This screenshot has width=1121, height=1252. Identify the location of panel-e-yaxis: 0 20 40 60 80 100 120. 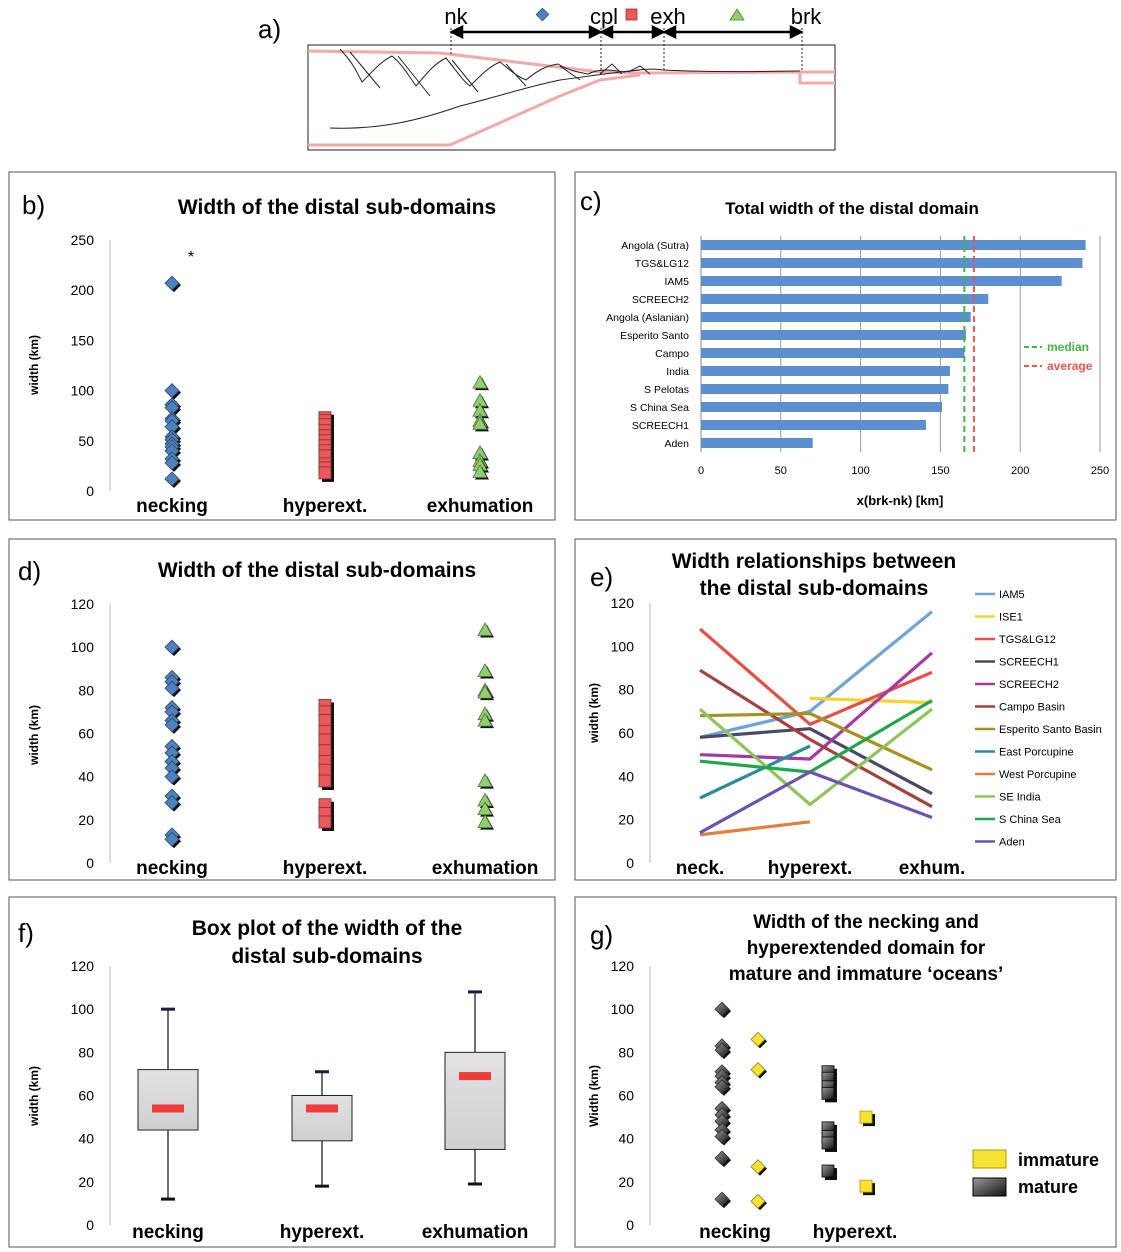
(631, 733).